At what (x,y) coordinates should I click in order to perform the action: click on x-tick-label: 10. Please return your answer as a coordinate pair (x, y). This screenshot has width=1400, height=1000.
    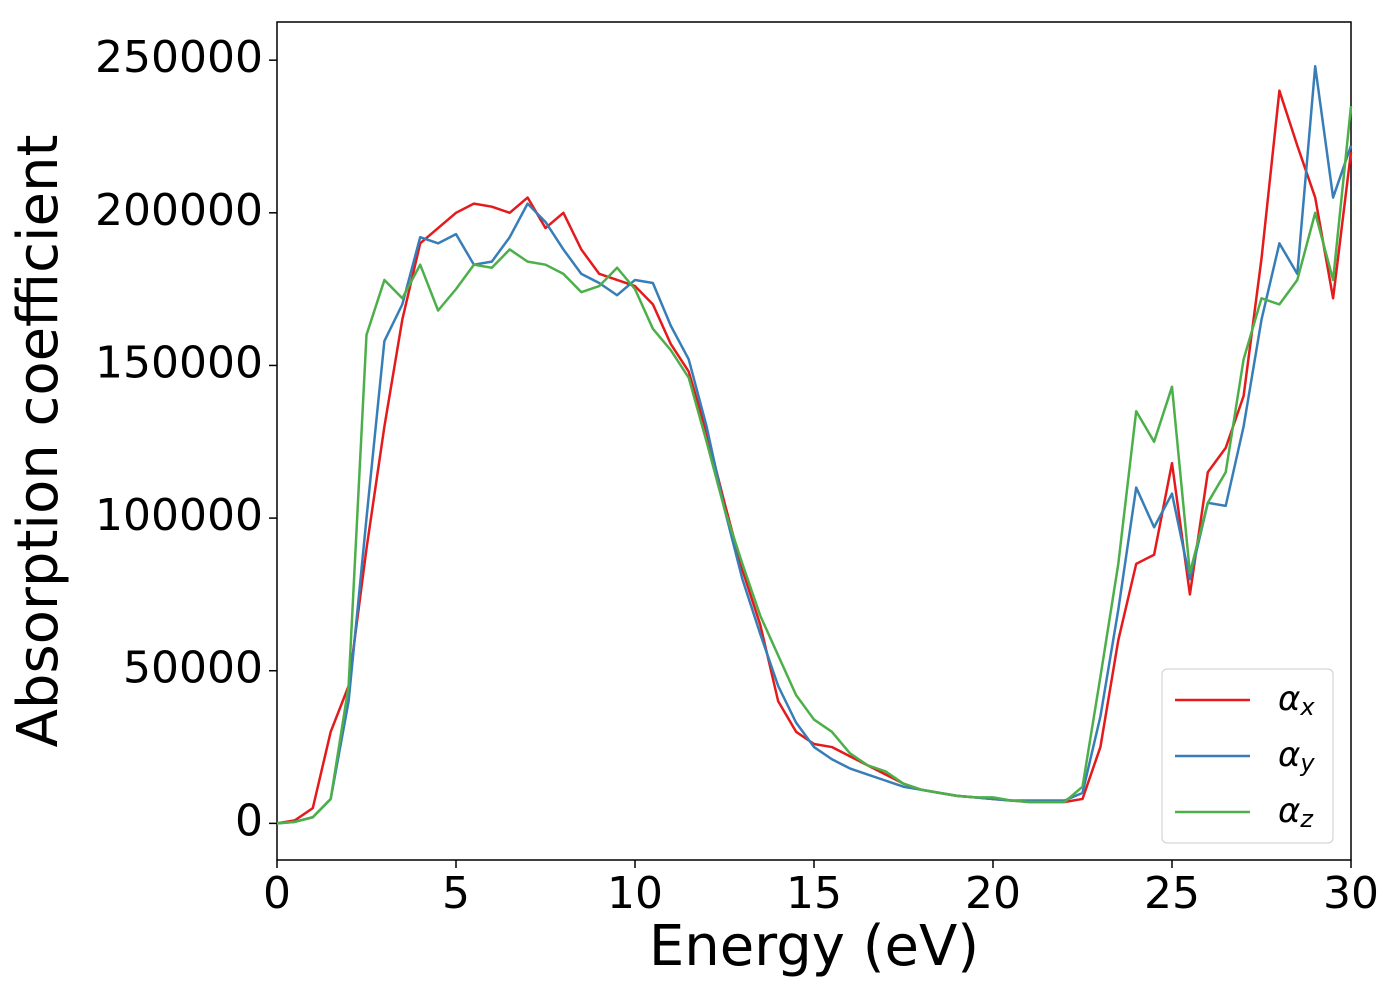
    Looking at the image, I should click on (635, 893).